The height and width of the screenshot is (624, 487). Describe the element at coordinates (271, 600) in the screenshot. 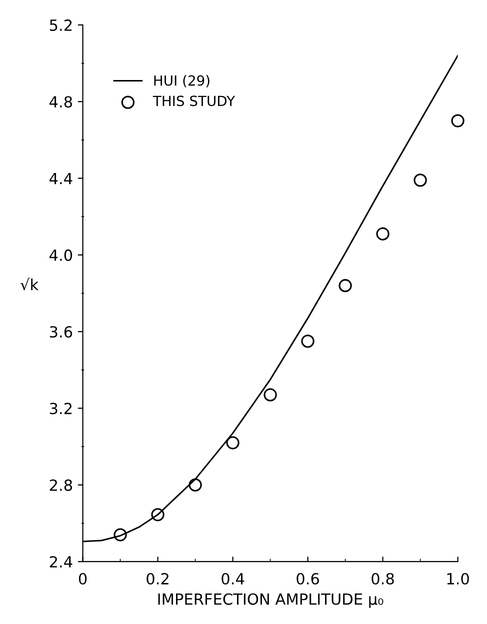

I see `x-axis-title: IMPERFECTION AMPLITUDE μ₀` at that location.